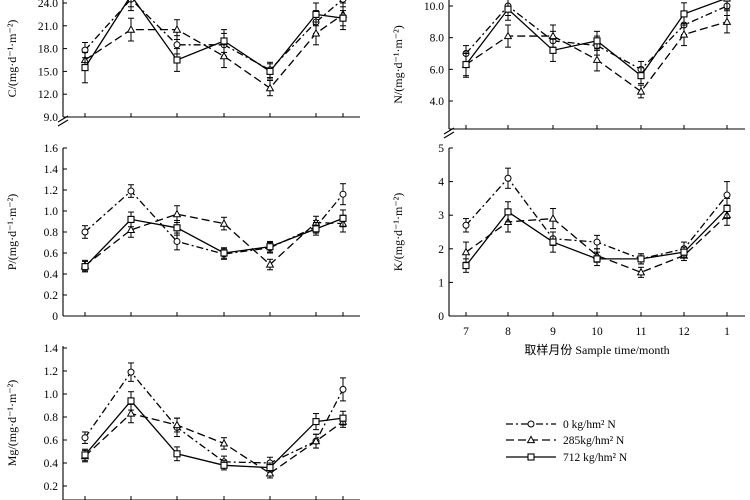  What do you see at coordinates (437, 102) in the screenshot?
I see `y-tick-label: 4.0` at bounding box center [437, 102].